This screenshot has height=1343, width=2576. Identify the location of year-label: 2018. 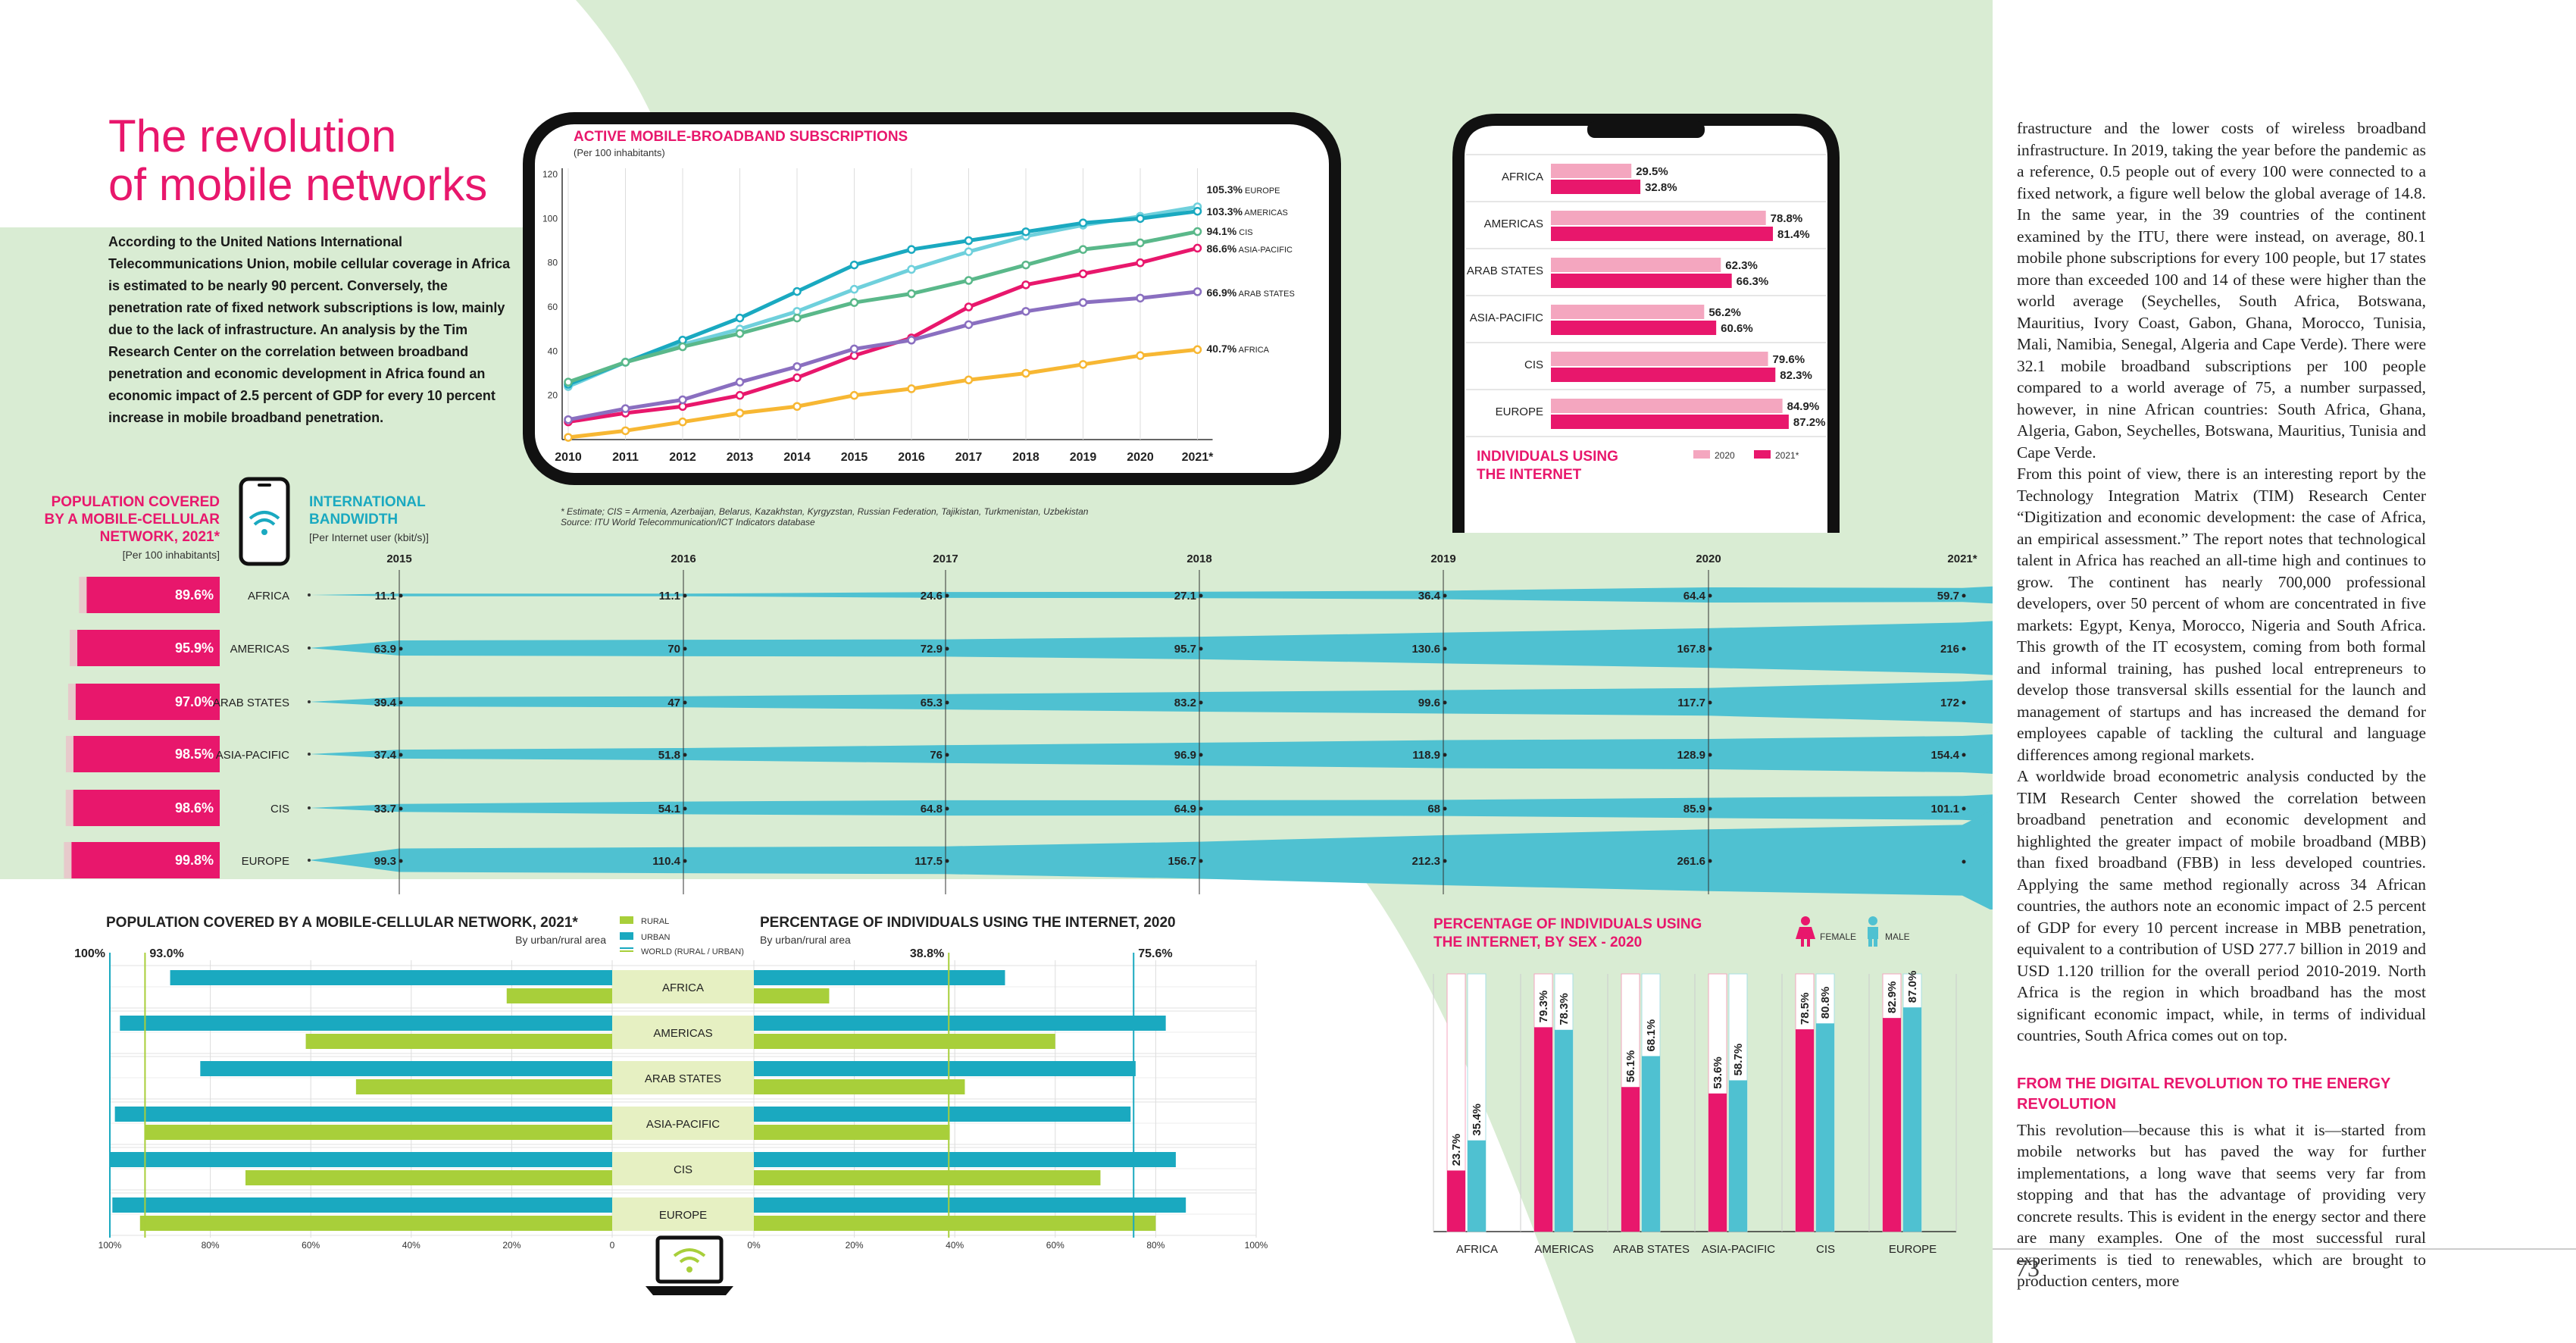
(1198, 559).